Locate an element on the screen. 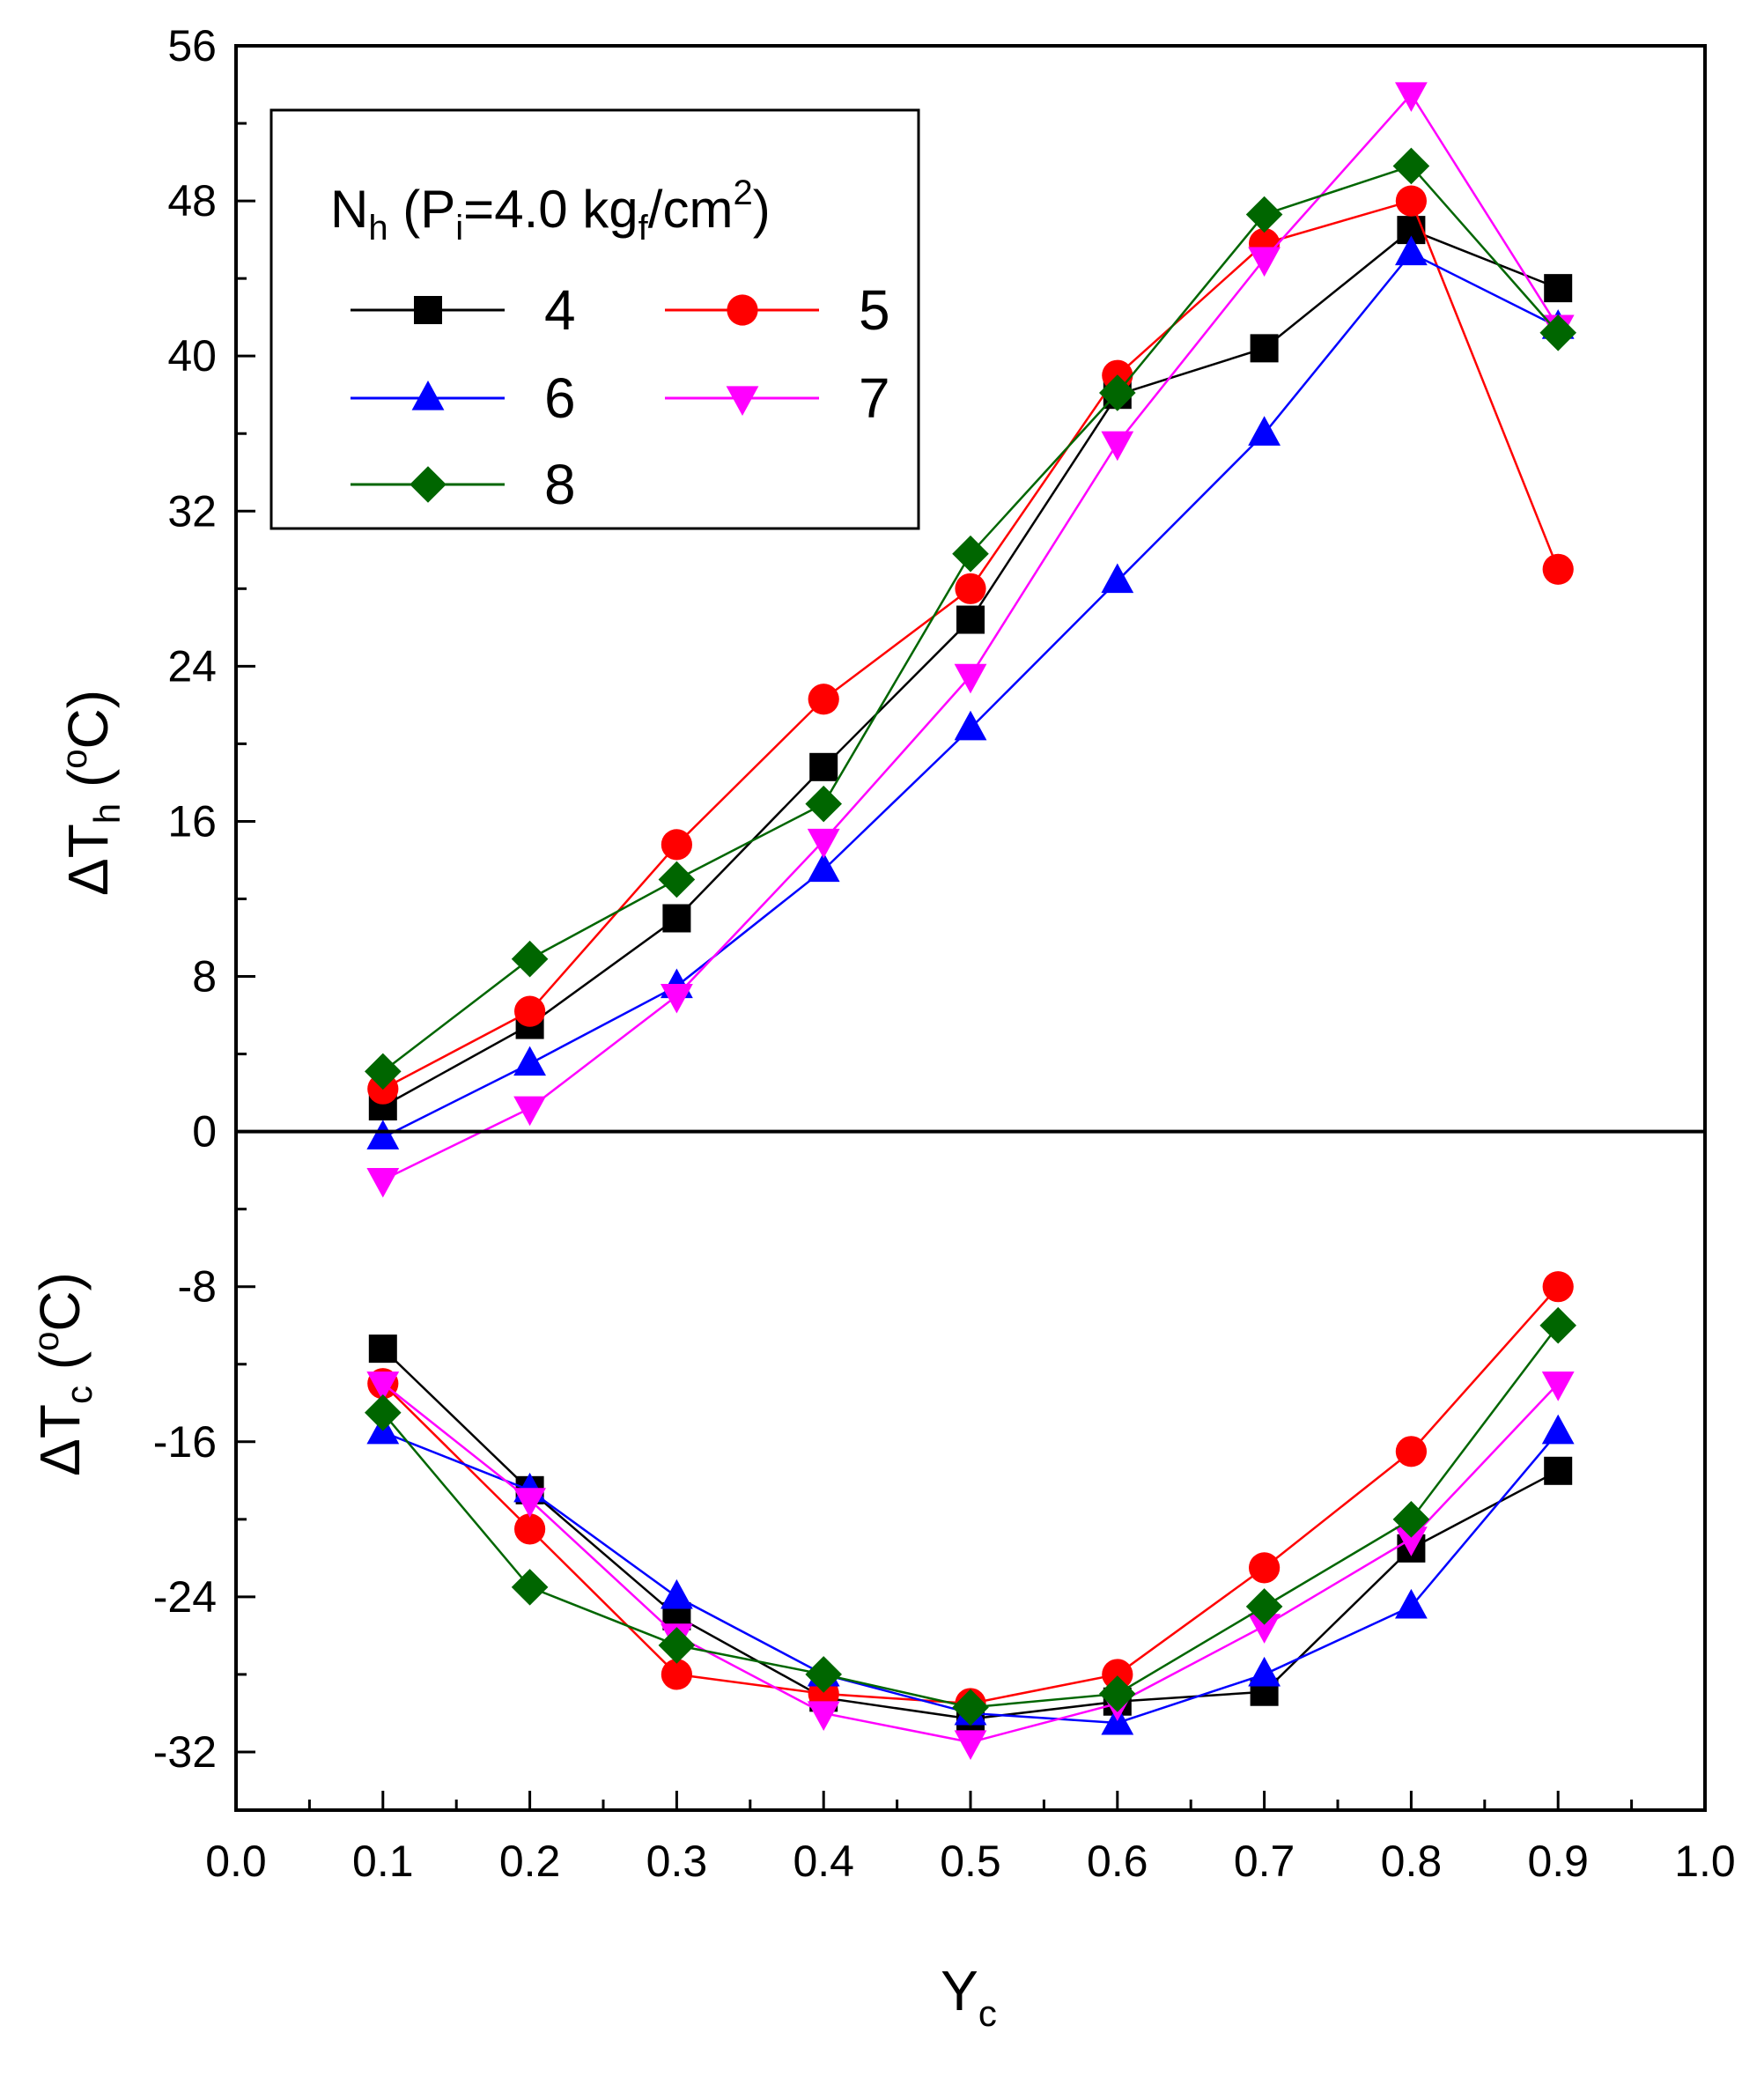  series-5-cold-line is located at coordinates (970, 1495).